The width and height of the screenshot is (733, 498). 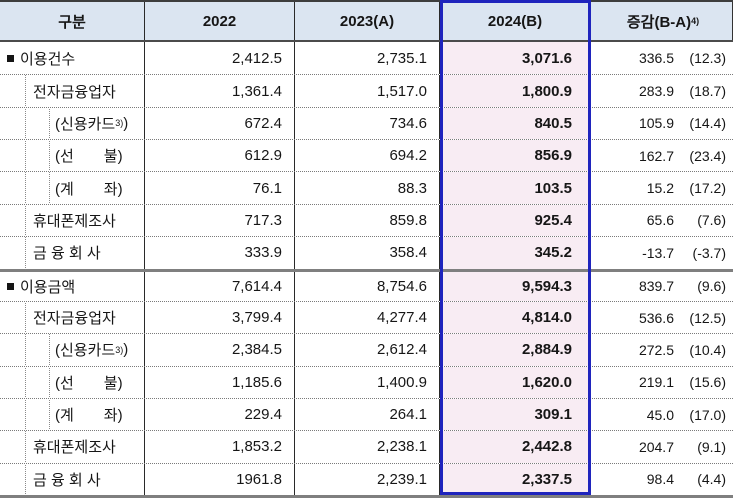 I want to click on change-percent: (4.4), so click(x=711, y=479).